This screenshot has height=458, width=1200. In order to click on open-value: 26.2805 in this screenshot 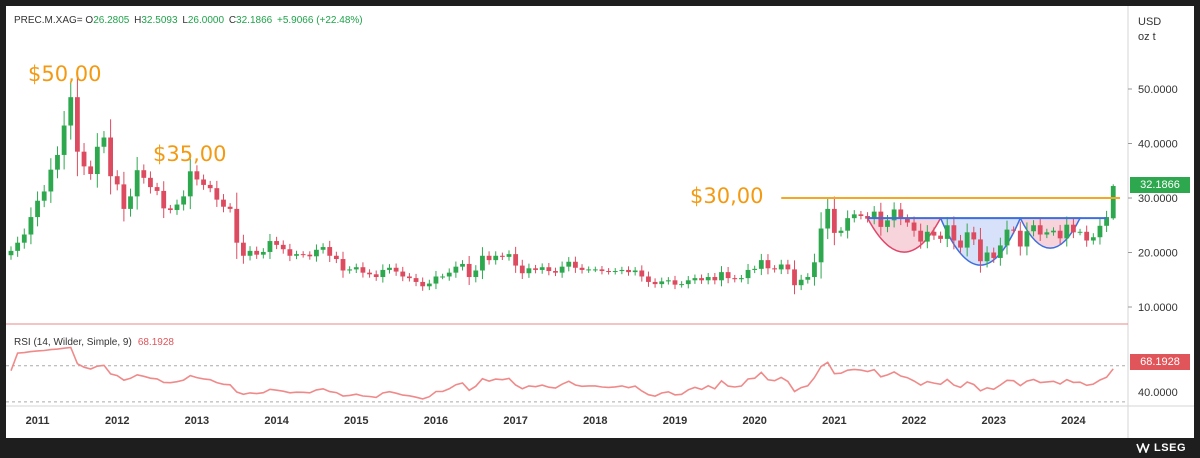, I will do `click(111, 20)`.